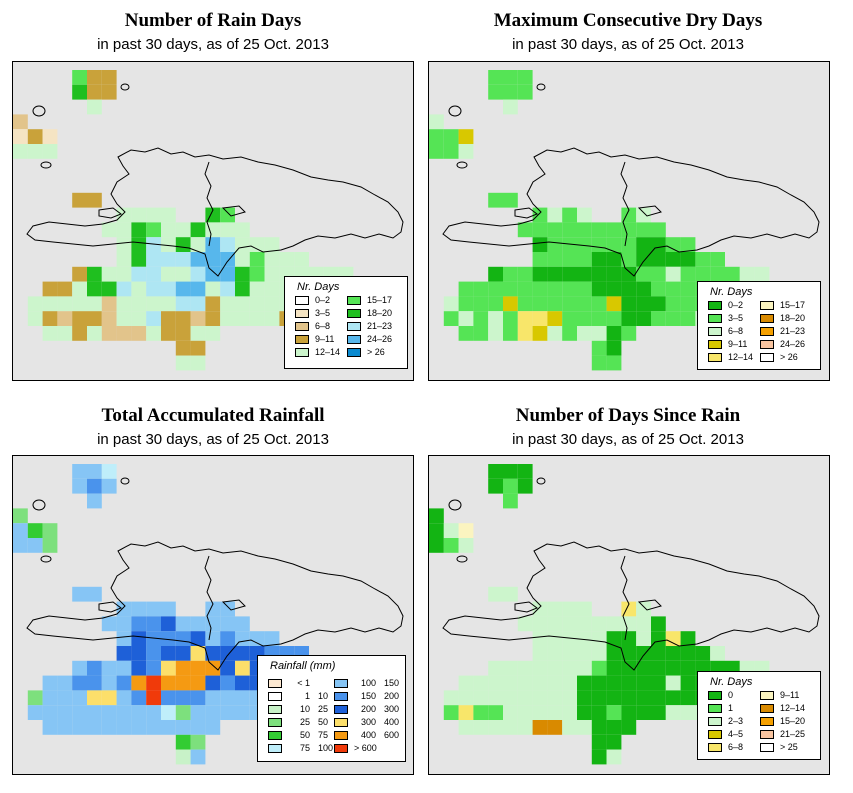  What do you see at coordinates (368, 709) in the screenshot?
I see `legend-label: 200` at bounding box center [368, 709].